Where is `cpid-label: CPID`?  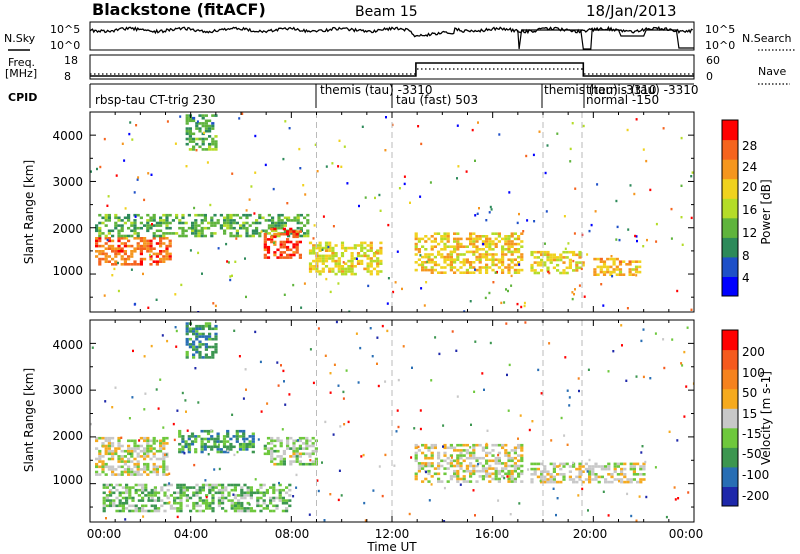
cpid-label: CPID is located at coordinates (22, 97).